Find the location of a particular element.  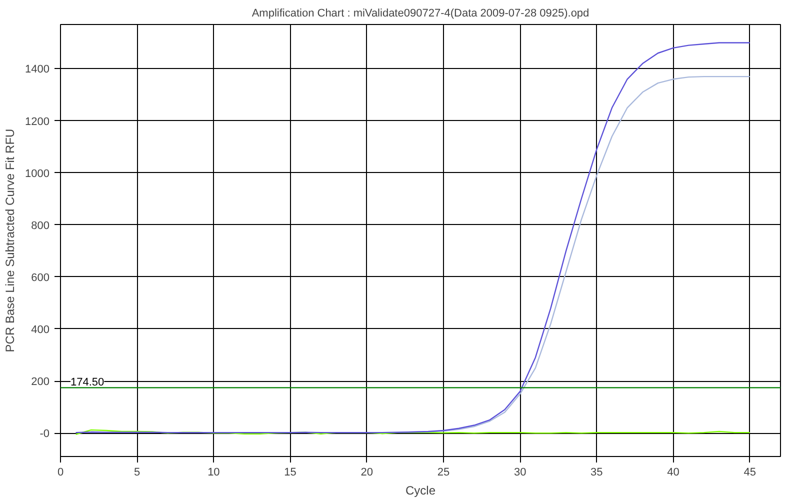

x-tick-label: 20 is located at coordinates (367, 472).